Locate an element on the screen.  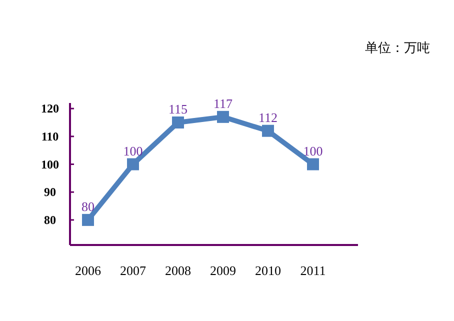
y-tick-label: 120 is located at coordinates (50, 109).